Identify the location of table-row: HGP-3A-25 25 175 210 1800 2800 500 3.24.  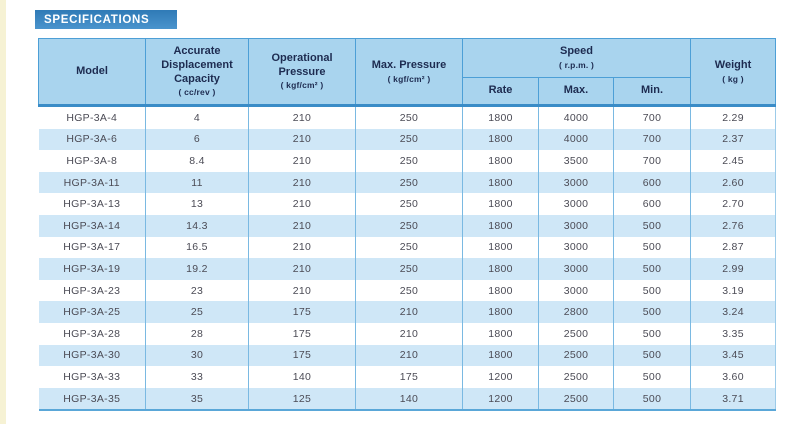
(407, 312).